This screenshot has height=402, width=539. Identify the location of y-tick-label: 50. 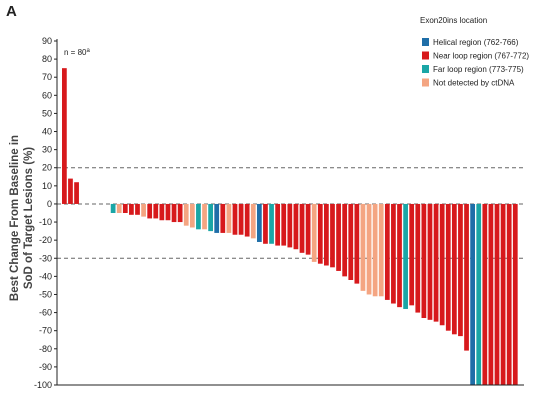
(47, 113).